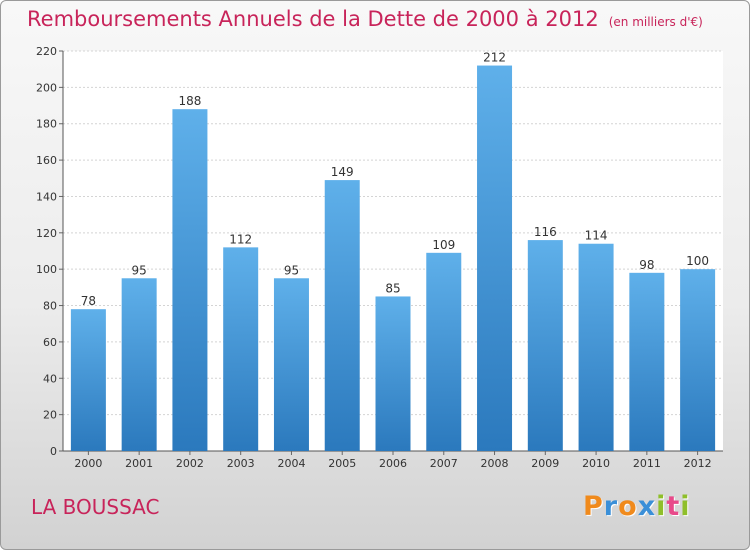 This screenshot has height=550, width=750. Describe the element at coordinates (46, 196) in the screenshot. I see `y-tick-label: 140` at that location.